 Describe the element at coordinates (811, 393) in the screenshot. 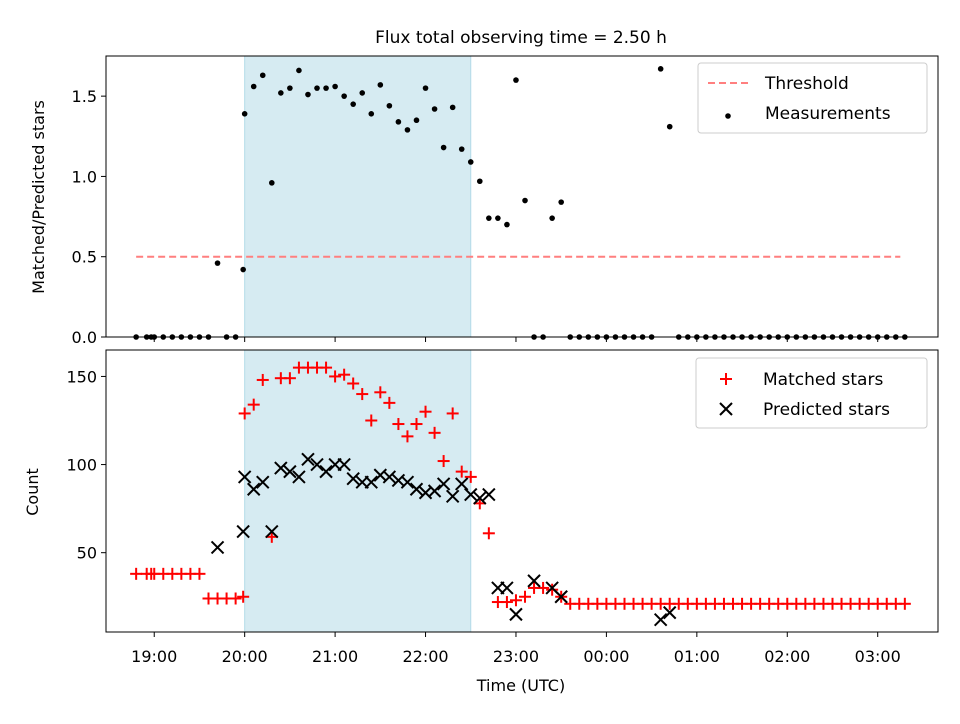

I see `bottom-legend: Matched stars Predicted stars` at that location.